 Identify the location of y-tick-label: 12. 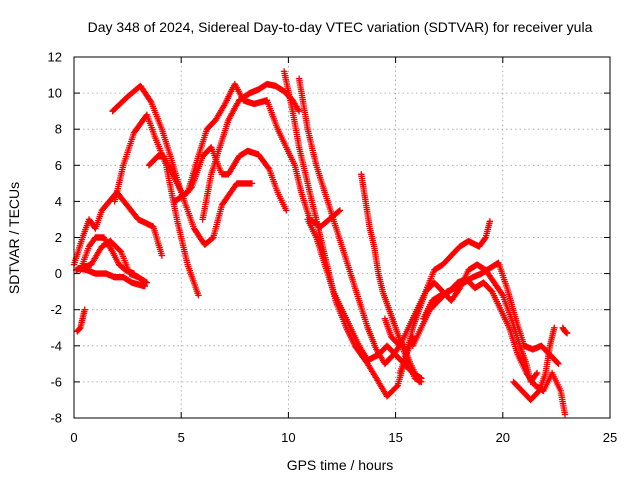
(55, 57).